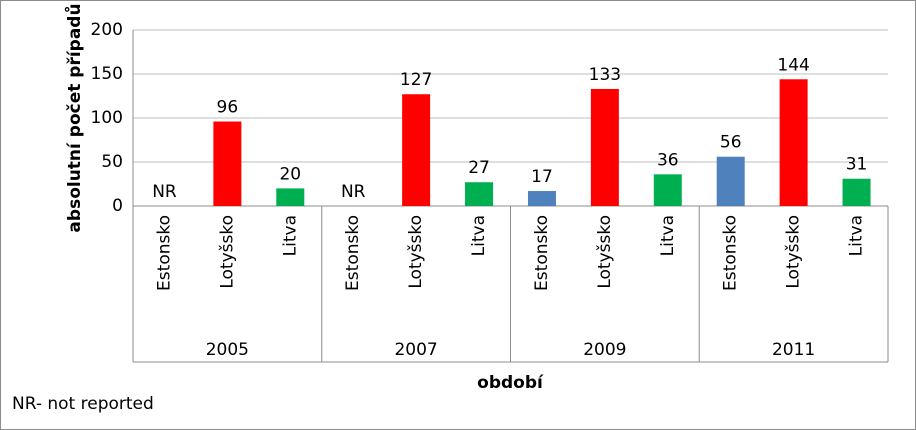 This screenshot has height=430, width=916. What do you see at coordinates (290, 174) in the screenshot?
I see `data-label: 20` at bounding box center [290, 174].